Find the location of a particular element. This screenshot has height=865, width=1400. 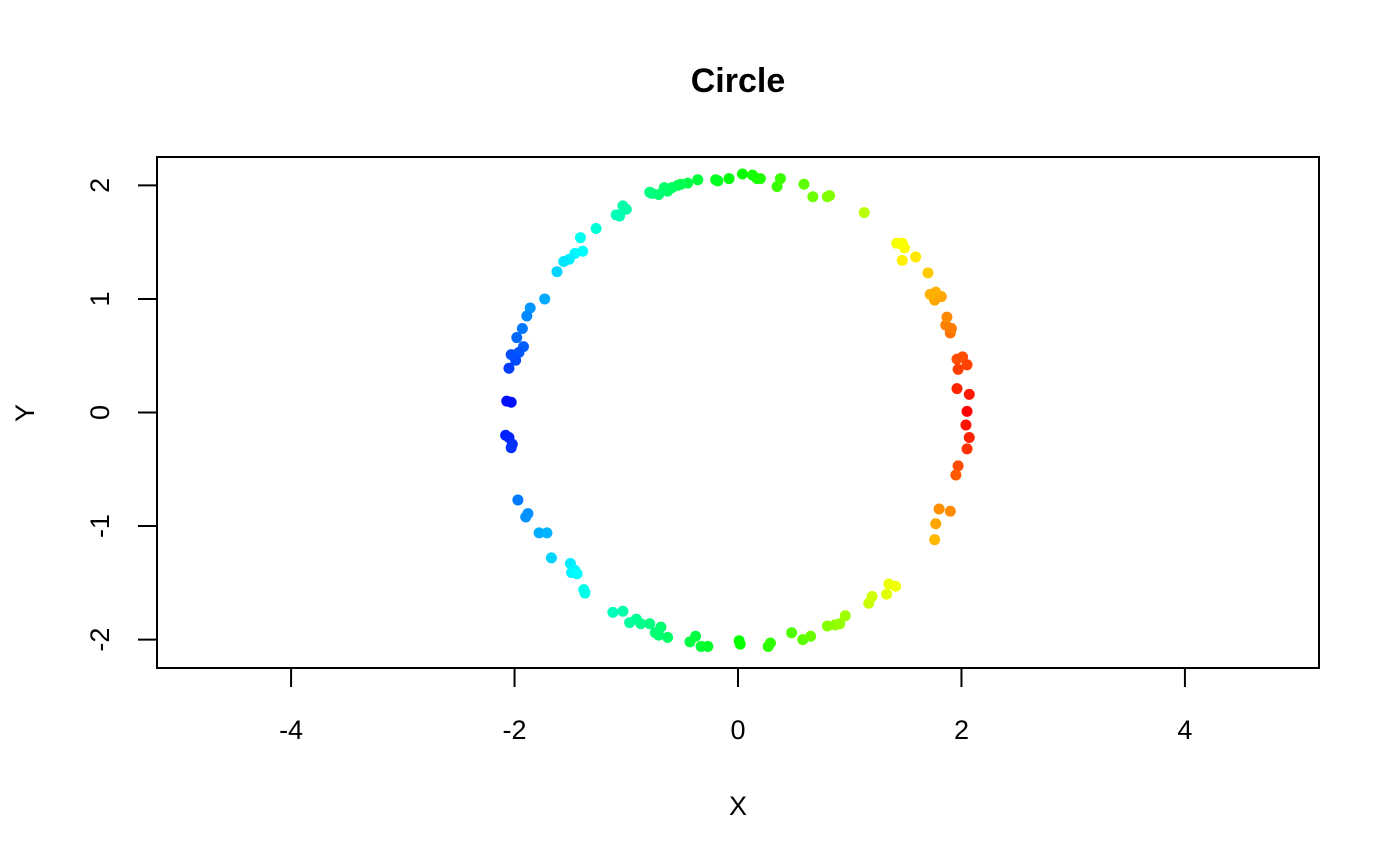

x-tick-label: 2 is located at coordinates (961, 730).